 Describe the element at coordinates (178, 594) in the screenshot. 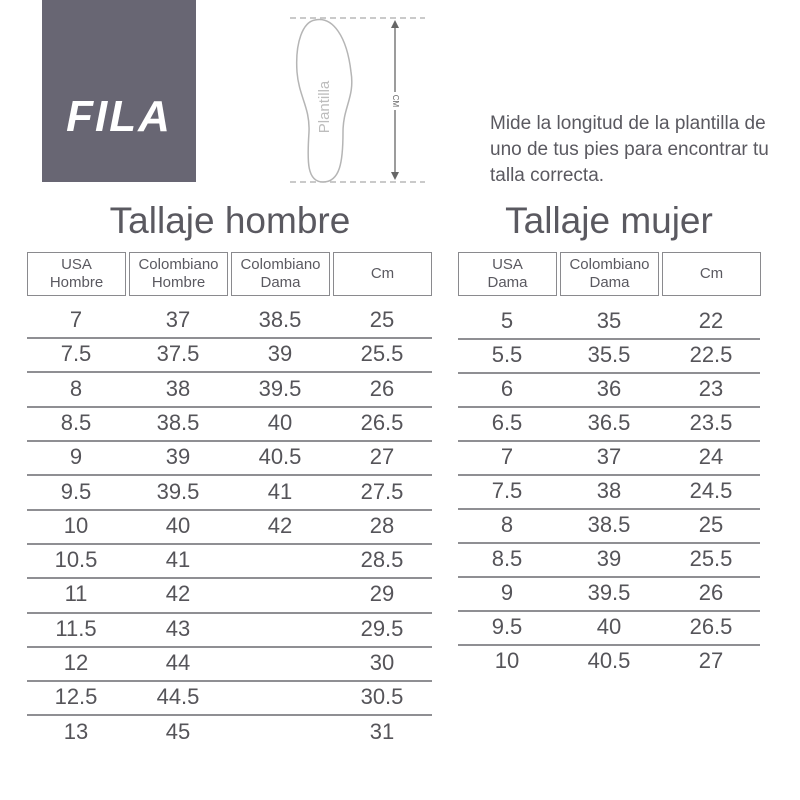

I see `men-row-8-cell-1: 42` at that location.